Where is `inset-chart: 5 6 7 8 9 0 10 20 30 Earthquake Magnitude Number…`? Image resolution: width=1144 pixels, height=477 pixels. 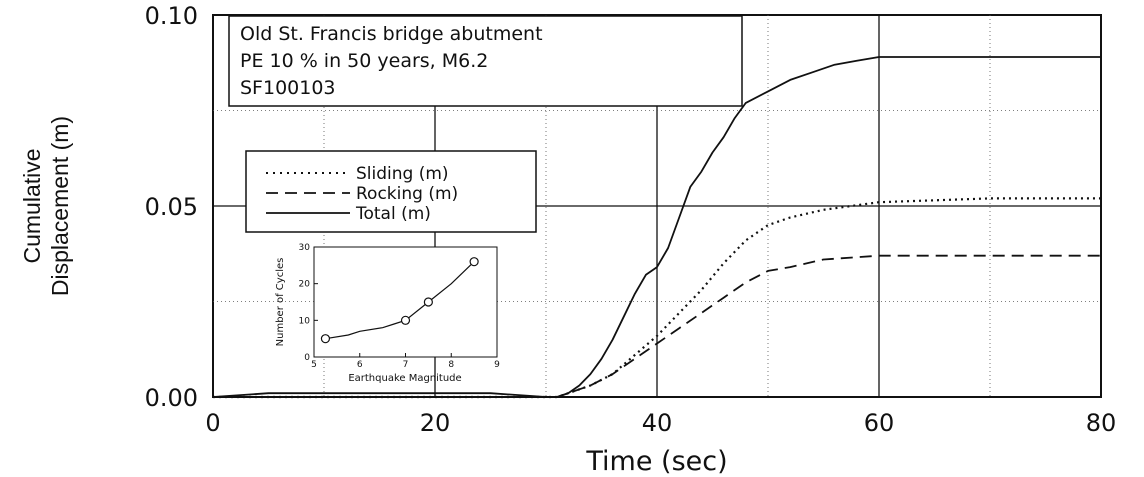 inset-chart: 5 6 7 8 9 0 10 20 30 Earthquake Magnitude Number… is located at coordinates (387, 313).